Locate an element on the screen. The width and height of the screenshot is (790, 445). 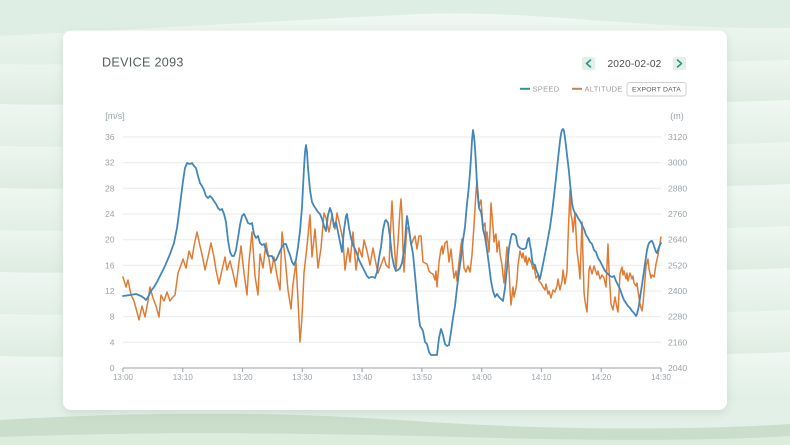
svg-text: 2160 is located at coordinates (677, 342).